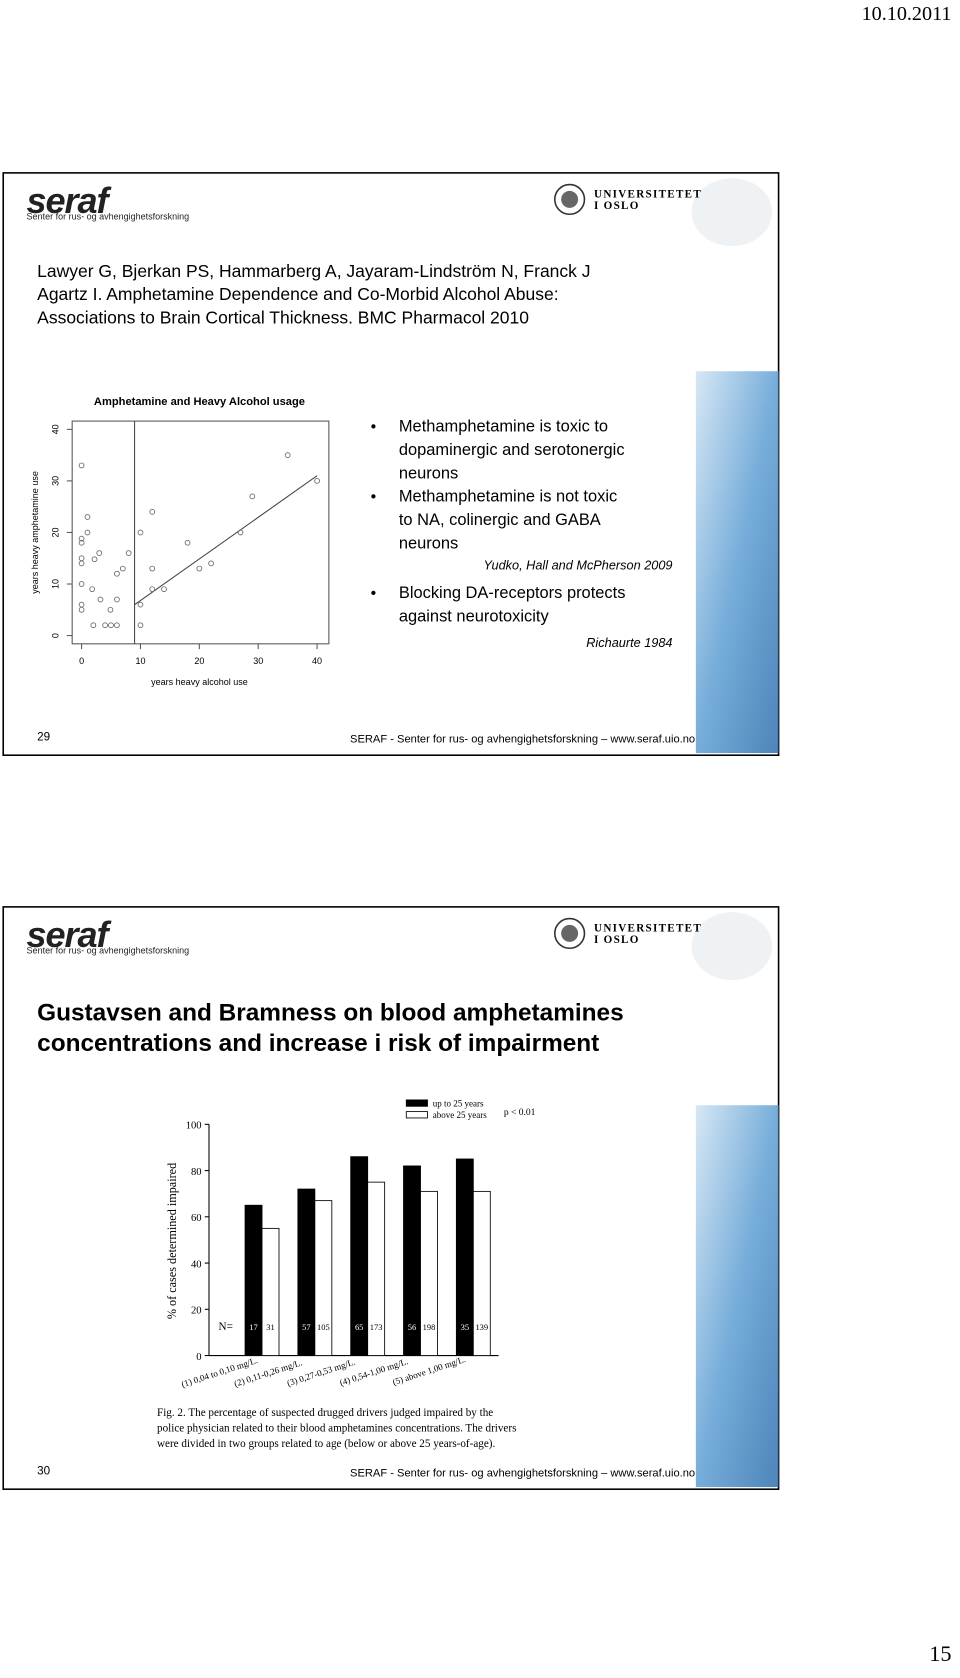 This screenshot has width=960, height=1678. What do you see at coordinates (940, 1653) in the screenshot?
I see `page-number: 15` at bounding box center [940, 1653].